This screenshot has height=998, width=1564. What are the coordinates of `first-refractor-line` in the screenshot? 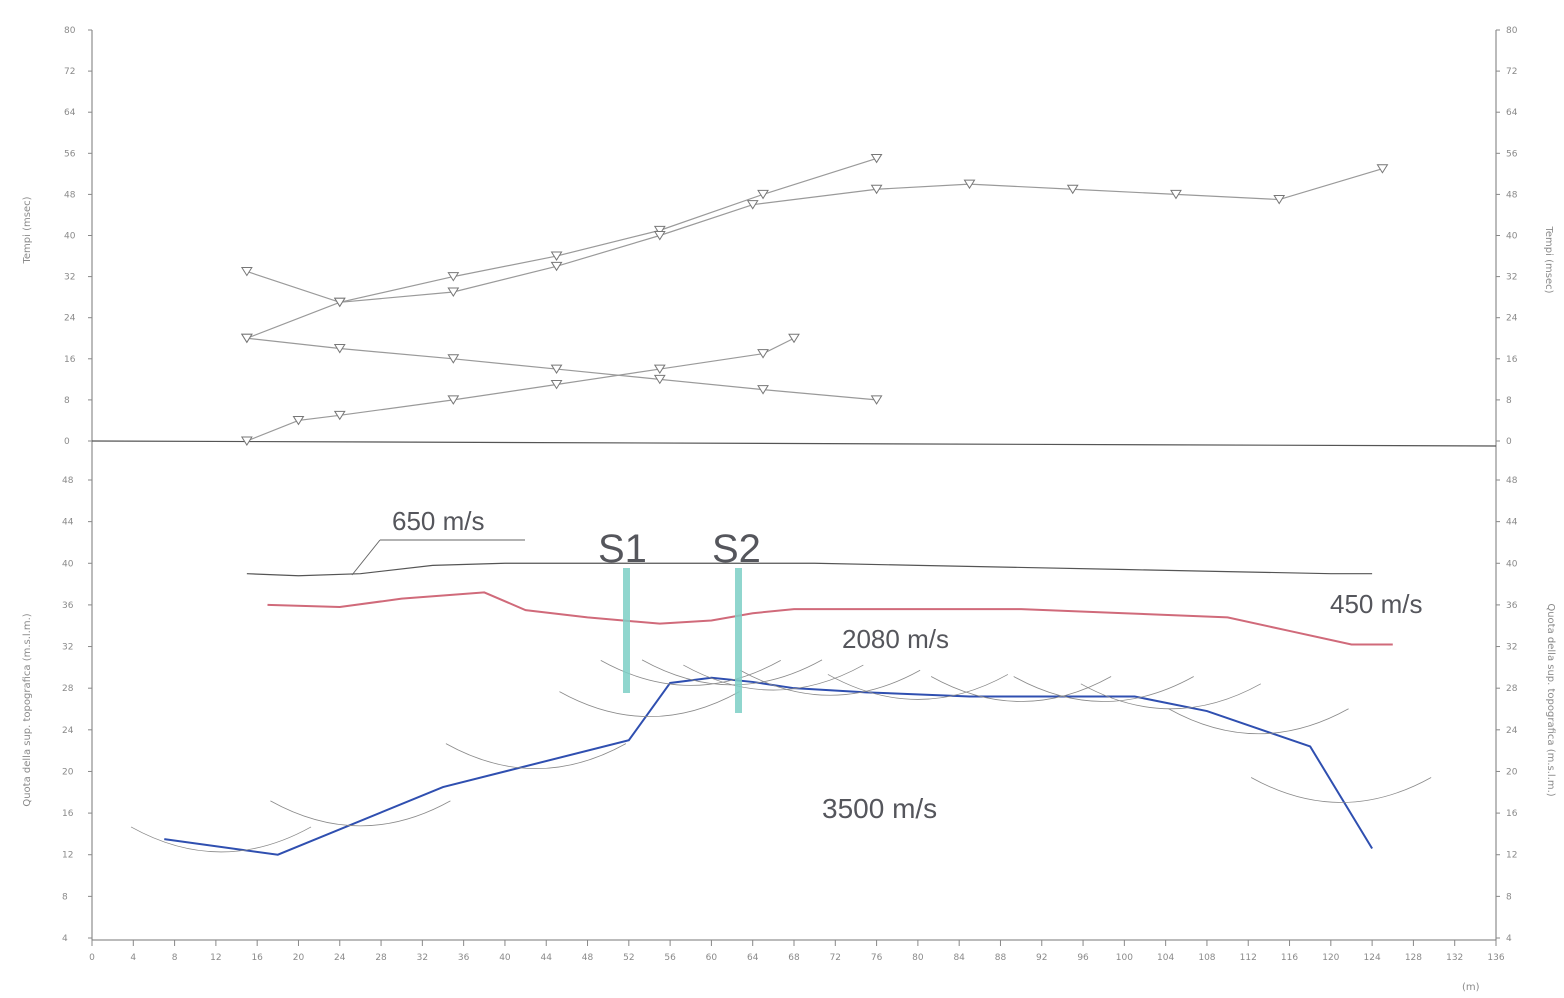 It's located at (830, 618).